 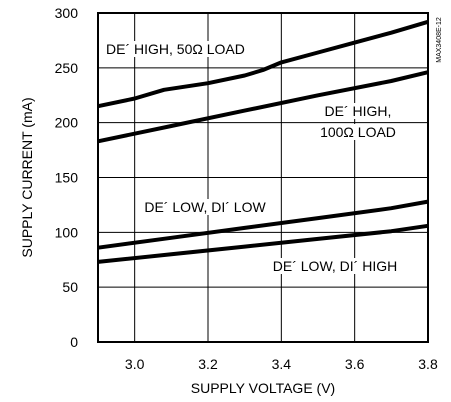 I want to click on y-tick-label: 50, so click(x=70, y=287).